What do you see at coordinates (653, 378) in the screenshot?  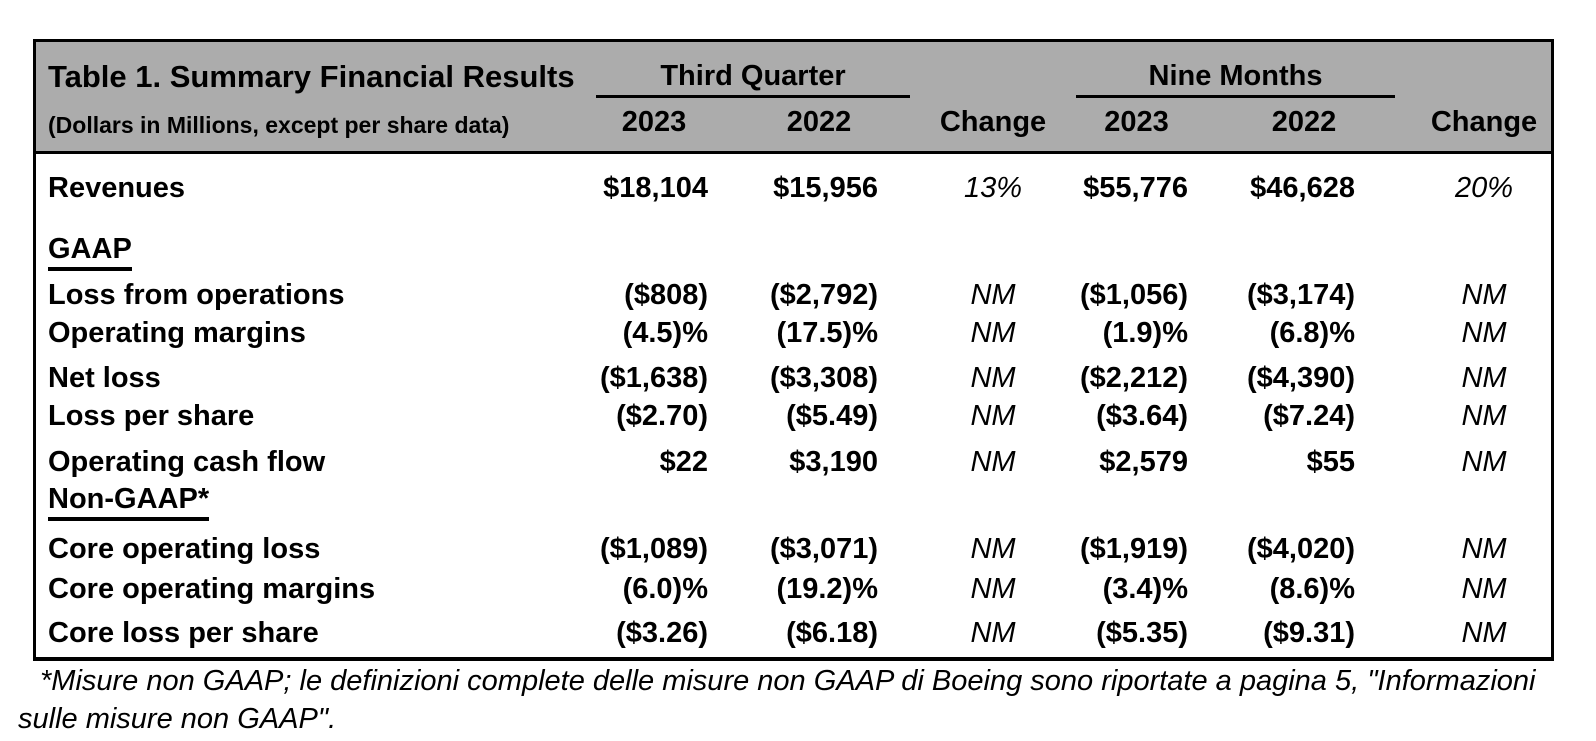 I see `cell-value: ($1,638)` at bounding box center [653, 378].